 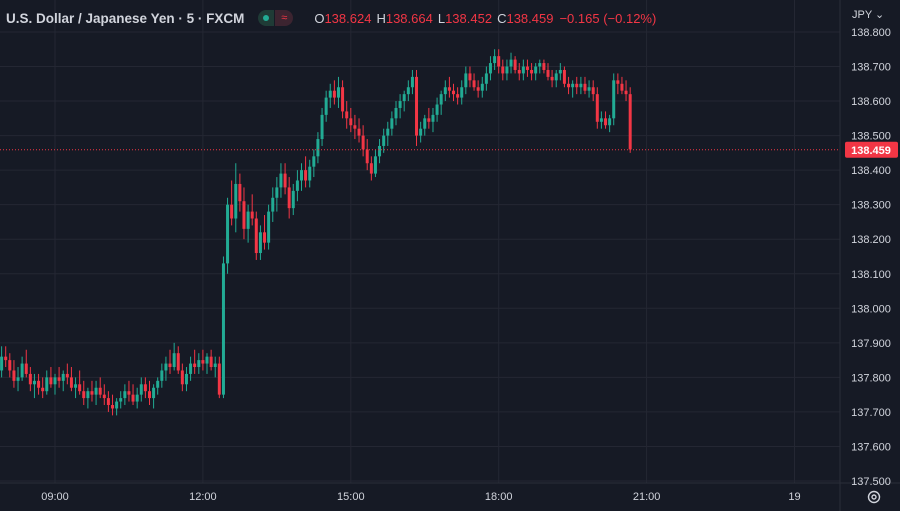 What do you see at coordinates (871, 240) in the screenshot?
I see `y-tick-label: 138.200` at bounding box center [871, 240].